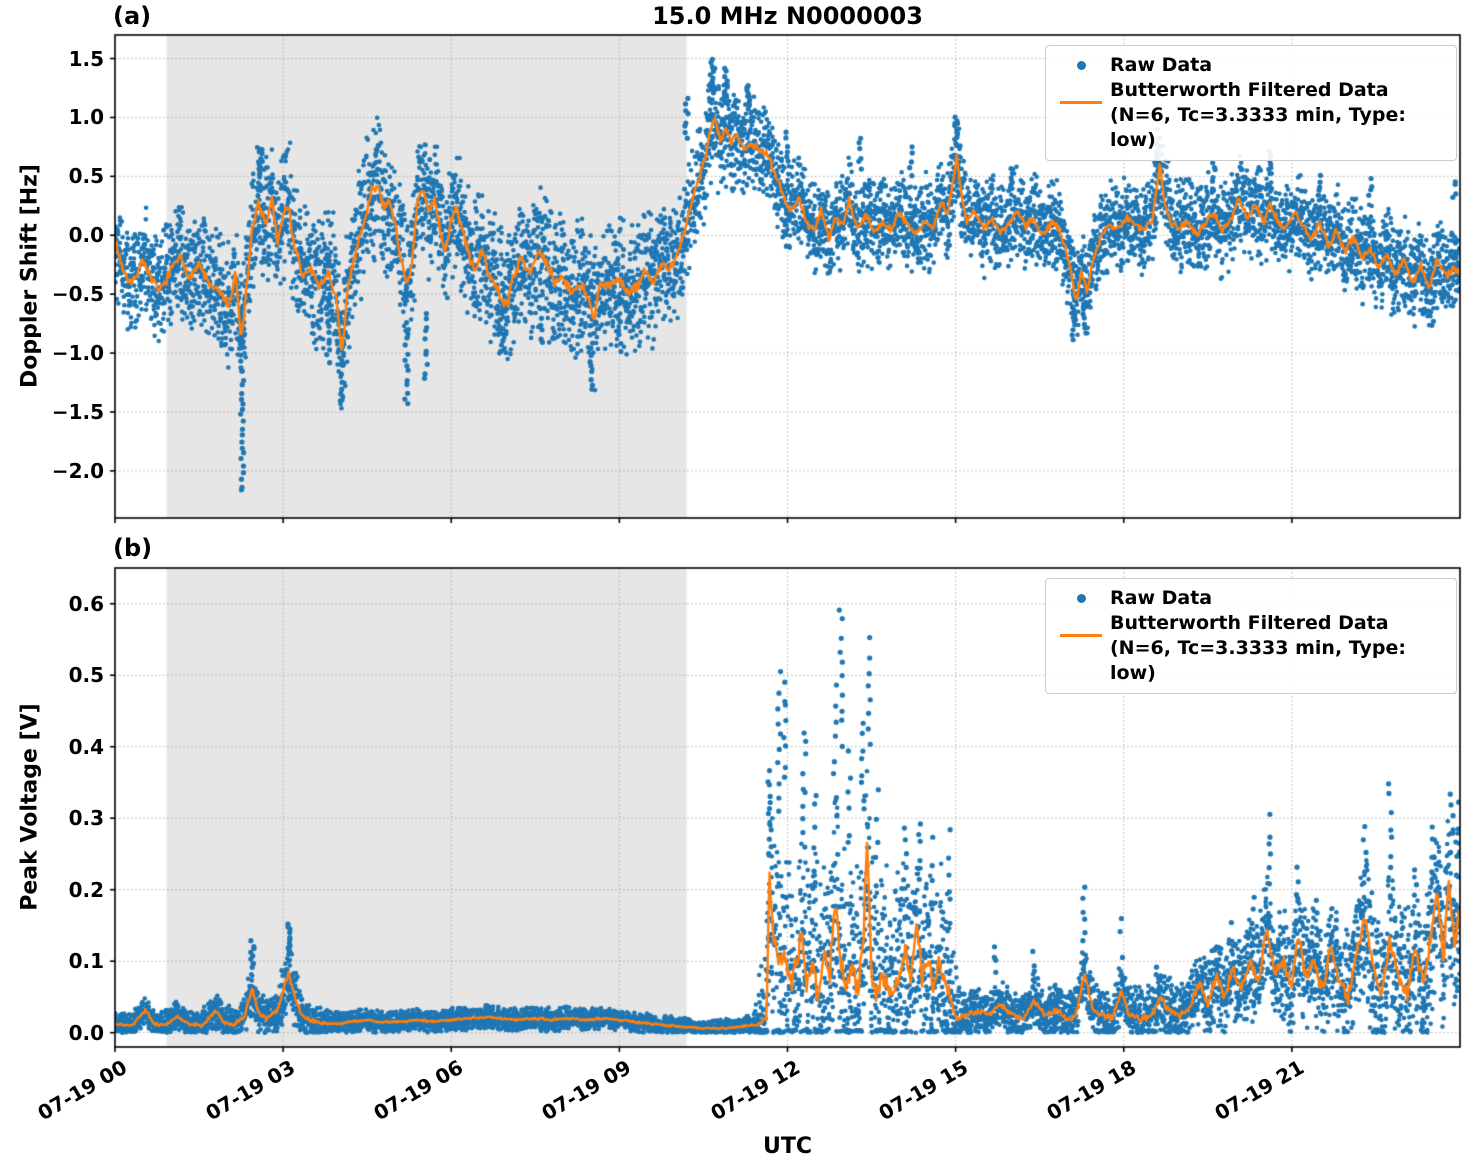 The image size is (1471, 1172). I want to click on panel-label-a: (a), so click(132, 16).